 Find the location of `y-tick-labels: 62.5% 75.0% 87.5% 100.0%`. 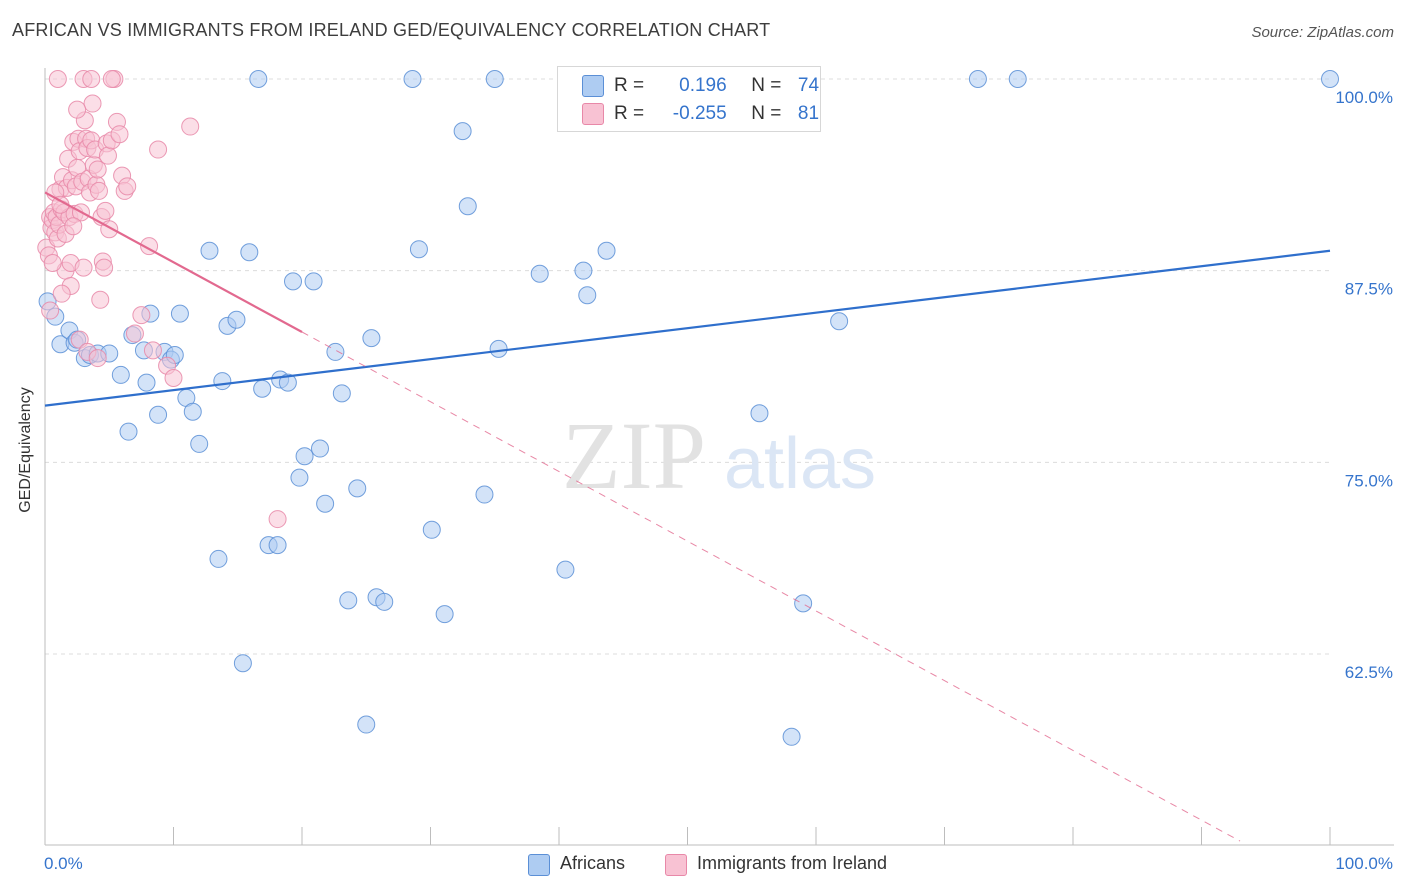

y-tick-labels: 62.5% 75.0% 87.5% 100.0% is located at coordinates (1364, 385).